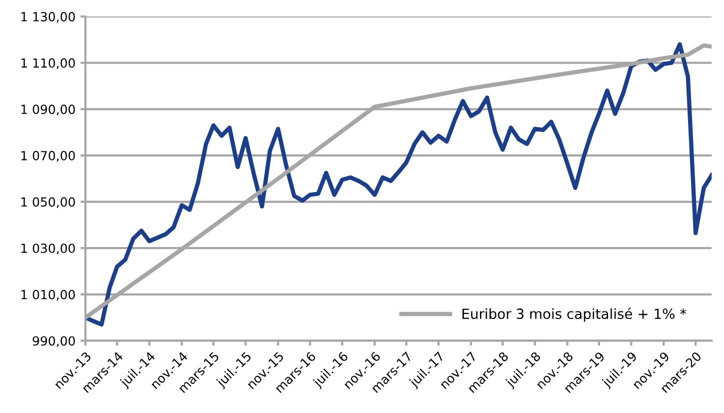 This screenshot has height=413, width=724. What do you see at coordinates (48, 295) in the screenshot?
I see `y-tick-label: 1 010,00` at bounding box center [48, 295].